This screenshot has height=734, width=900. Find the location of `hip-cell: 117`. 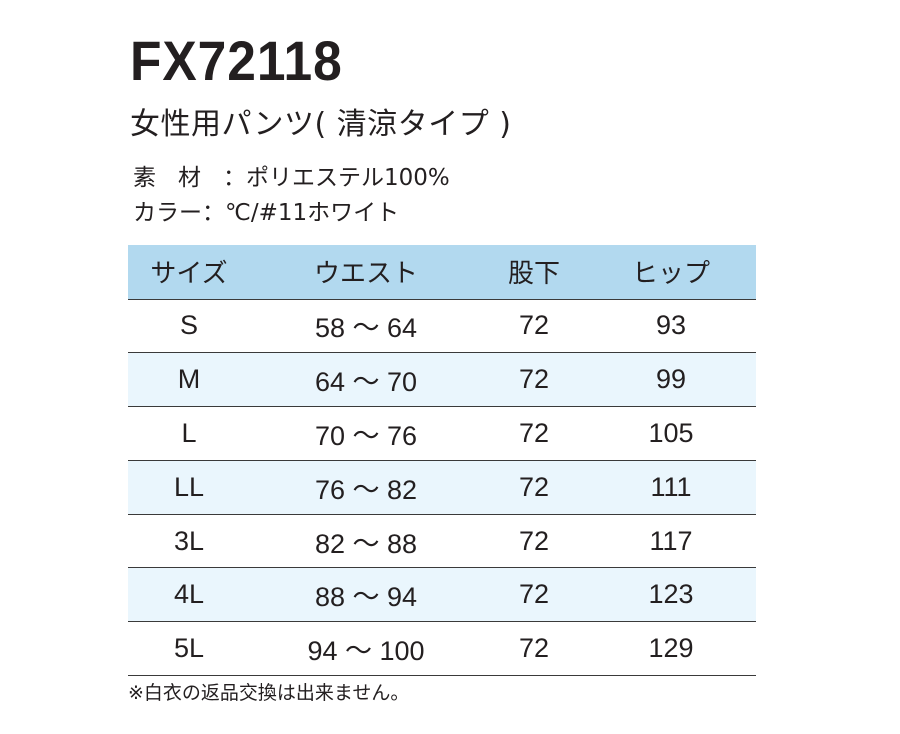

hip-cell: 117 is located at coordinates (671, 541).